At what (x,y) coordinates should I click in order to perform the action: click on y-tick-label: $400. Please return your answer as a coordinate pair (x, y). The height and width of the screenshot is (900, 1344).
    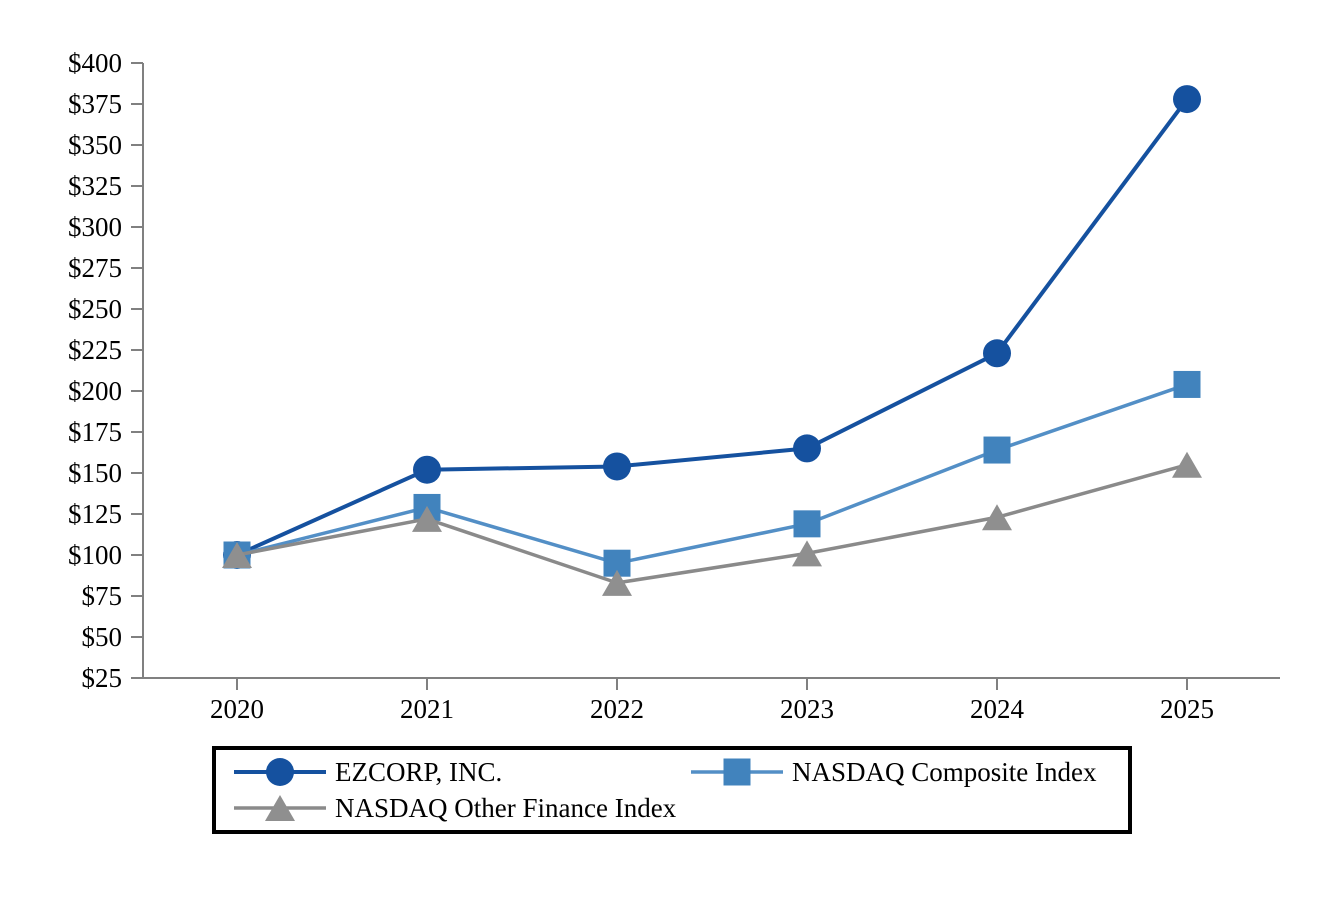
    Looking at the image, I should click on (95, 63).